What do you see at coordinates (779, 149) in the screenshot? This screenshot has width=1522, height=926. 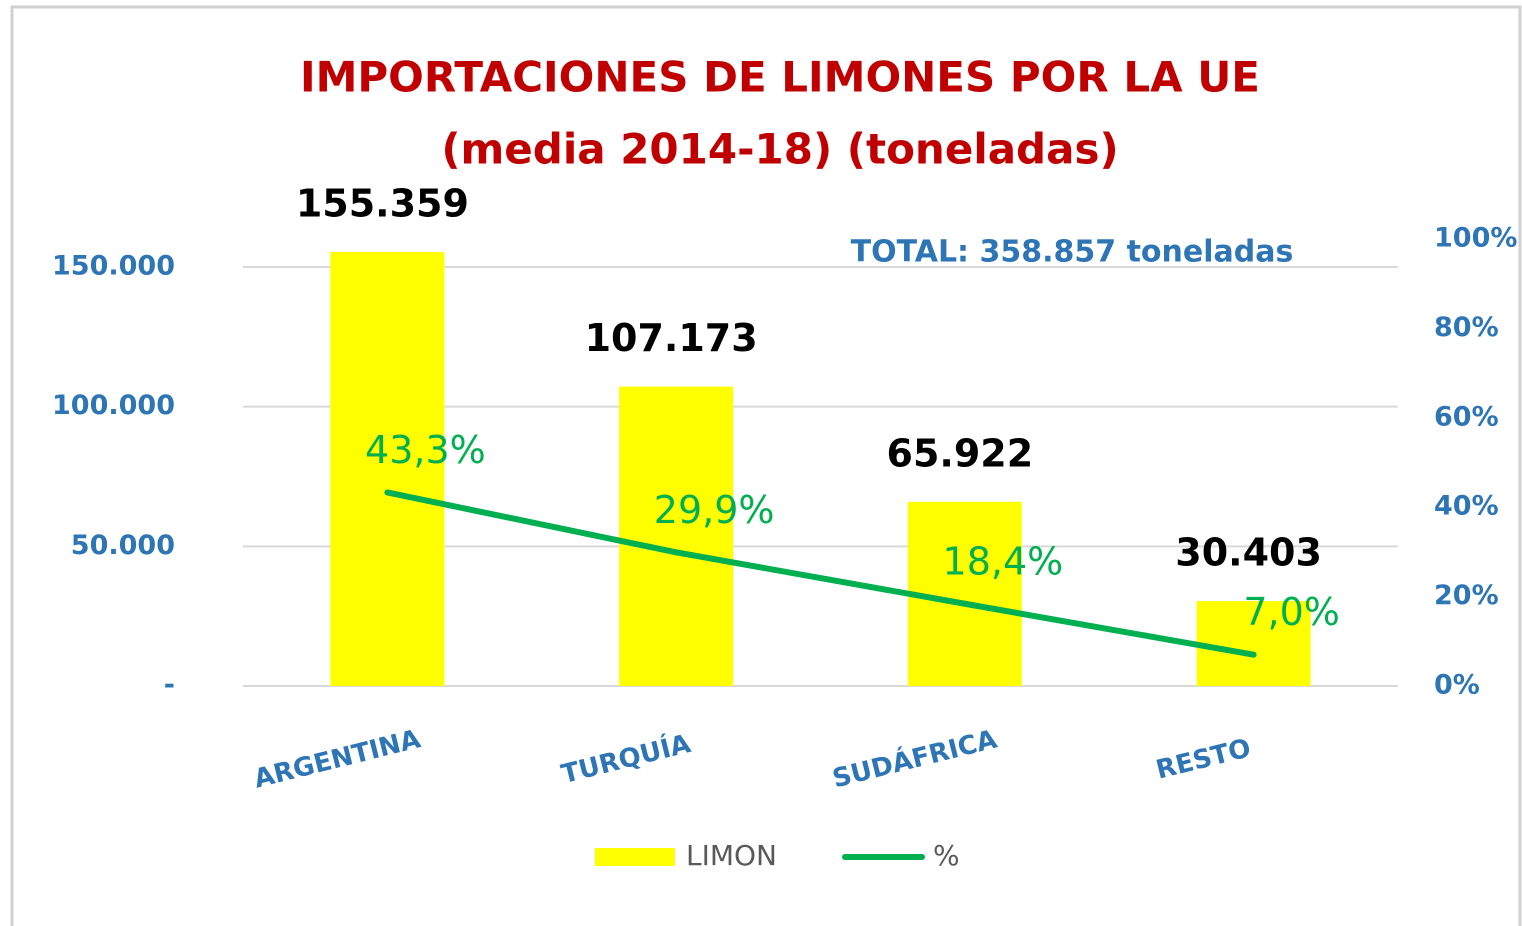 I see `chart-subtitle: (media 2014-18) (toneladas)` at bounding box center [779, 149].